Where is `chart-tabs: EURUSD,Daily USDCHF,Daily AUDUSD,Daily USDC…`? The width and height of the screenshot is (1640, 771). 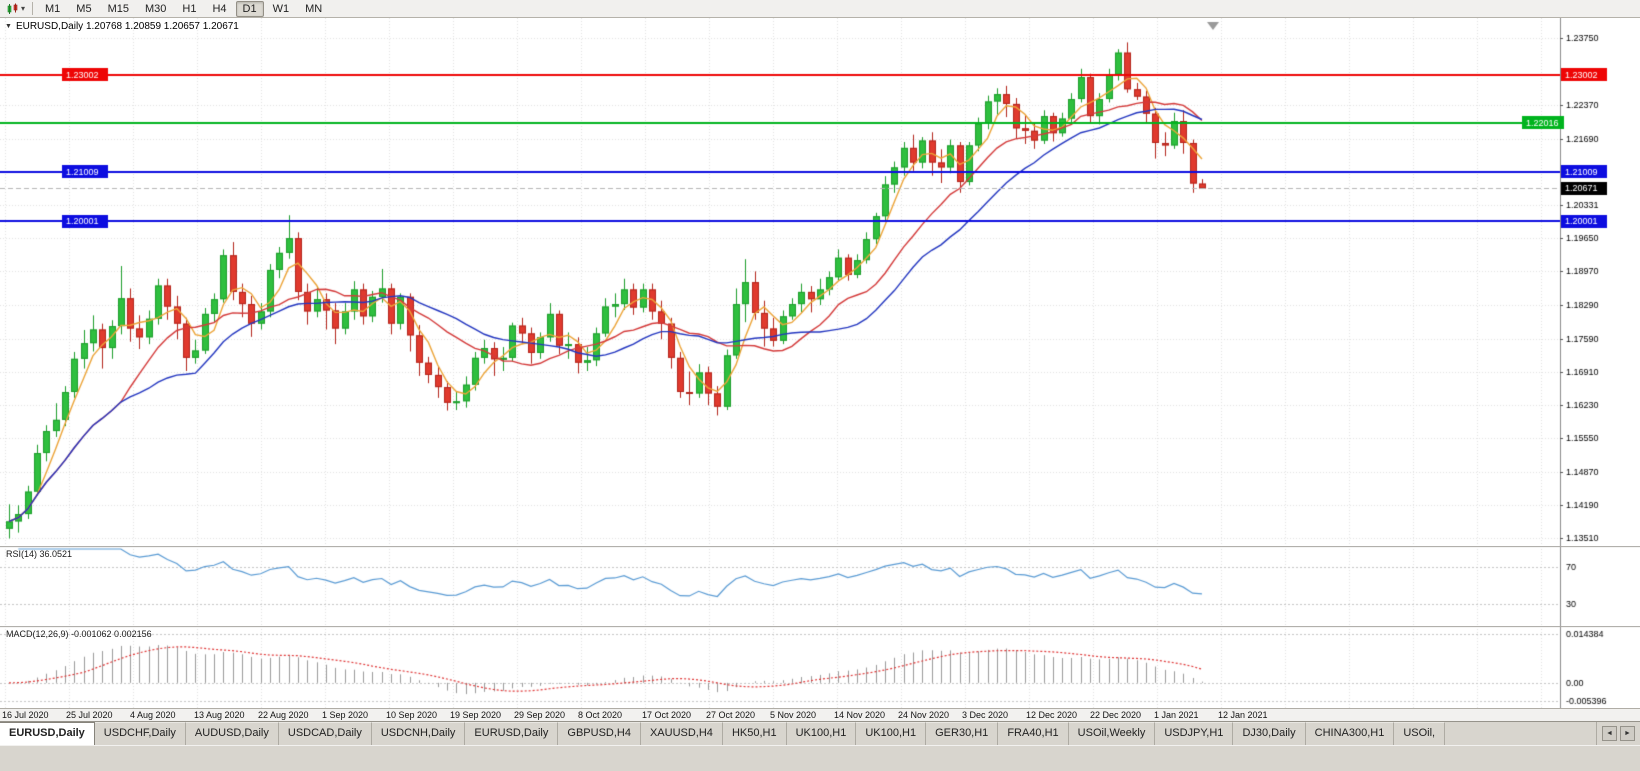 chart-tabs: EURUSD,Daily USDCHF,Daily AUDUSD,Daily USDC… is located at coordinates (798, 733).